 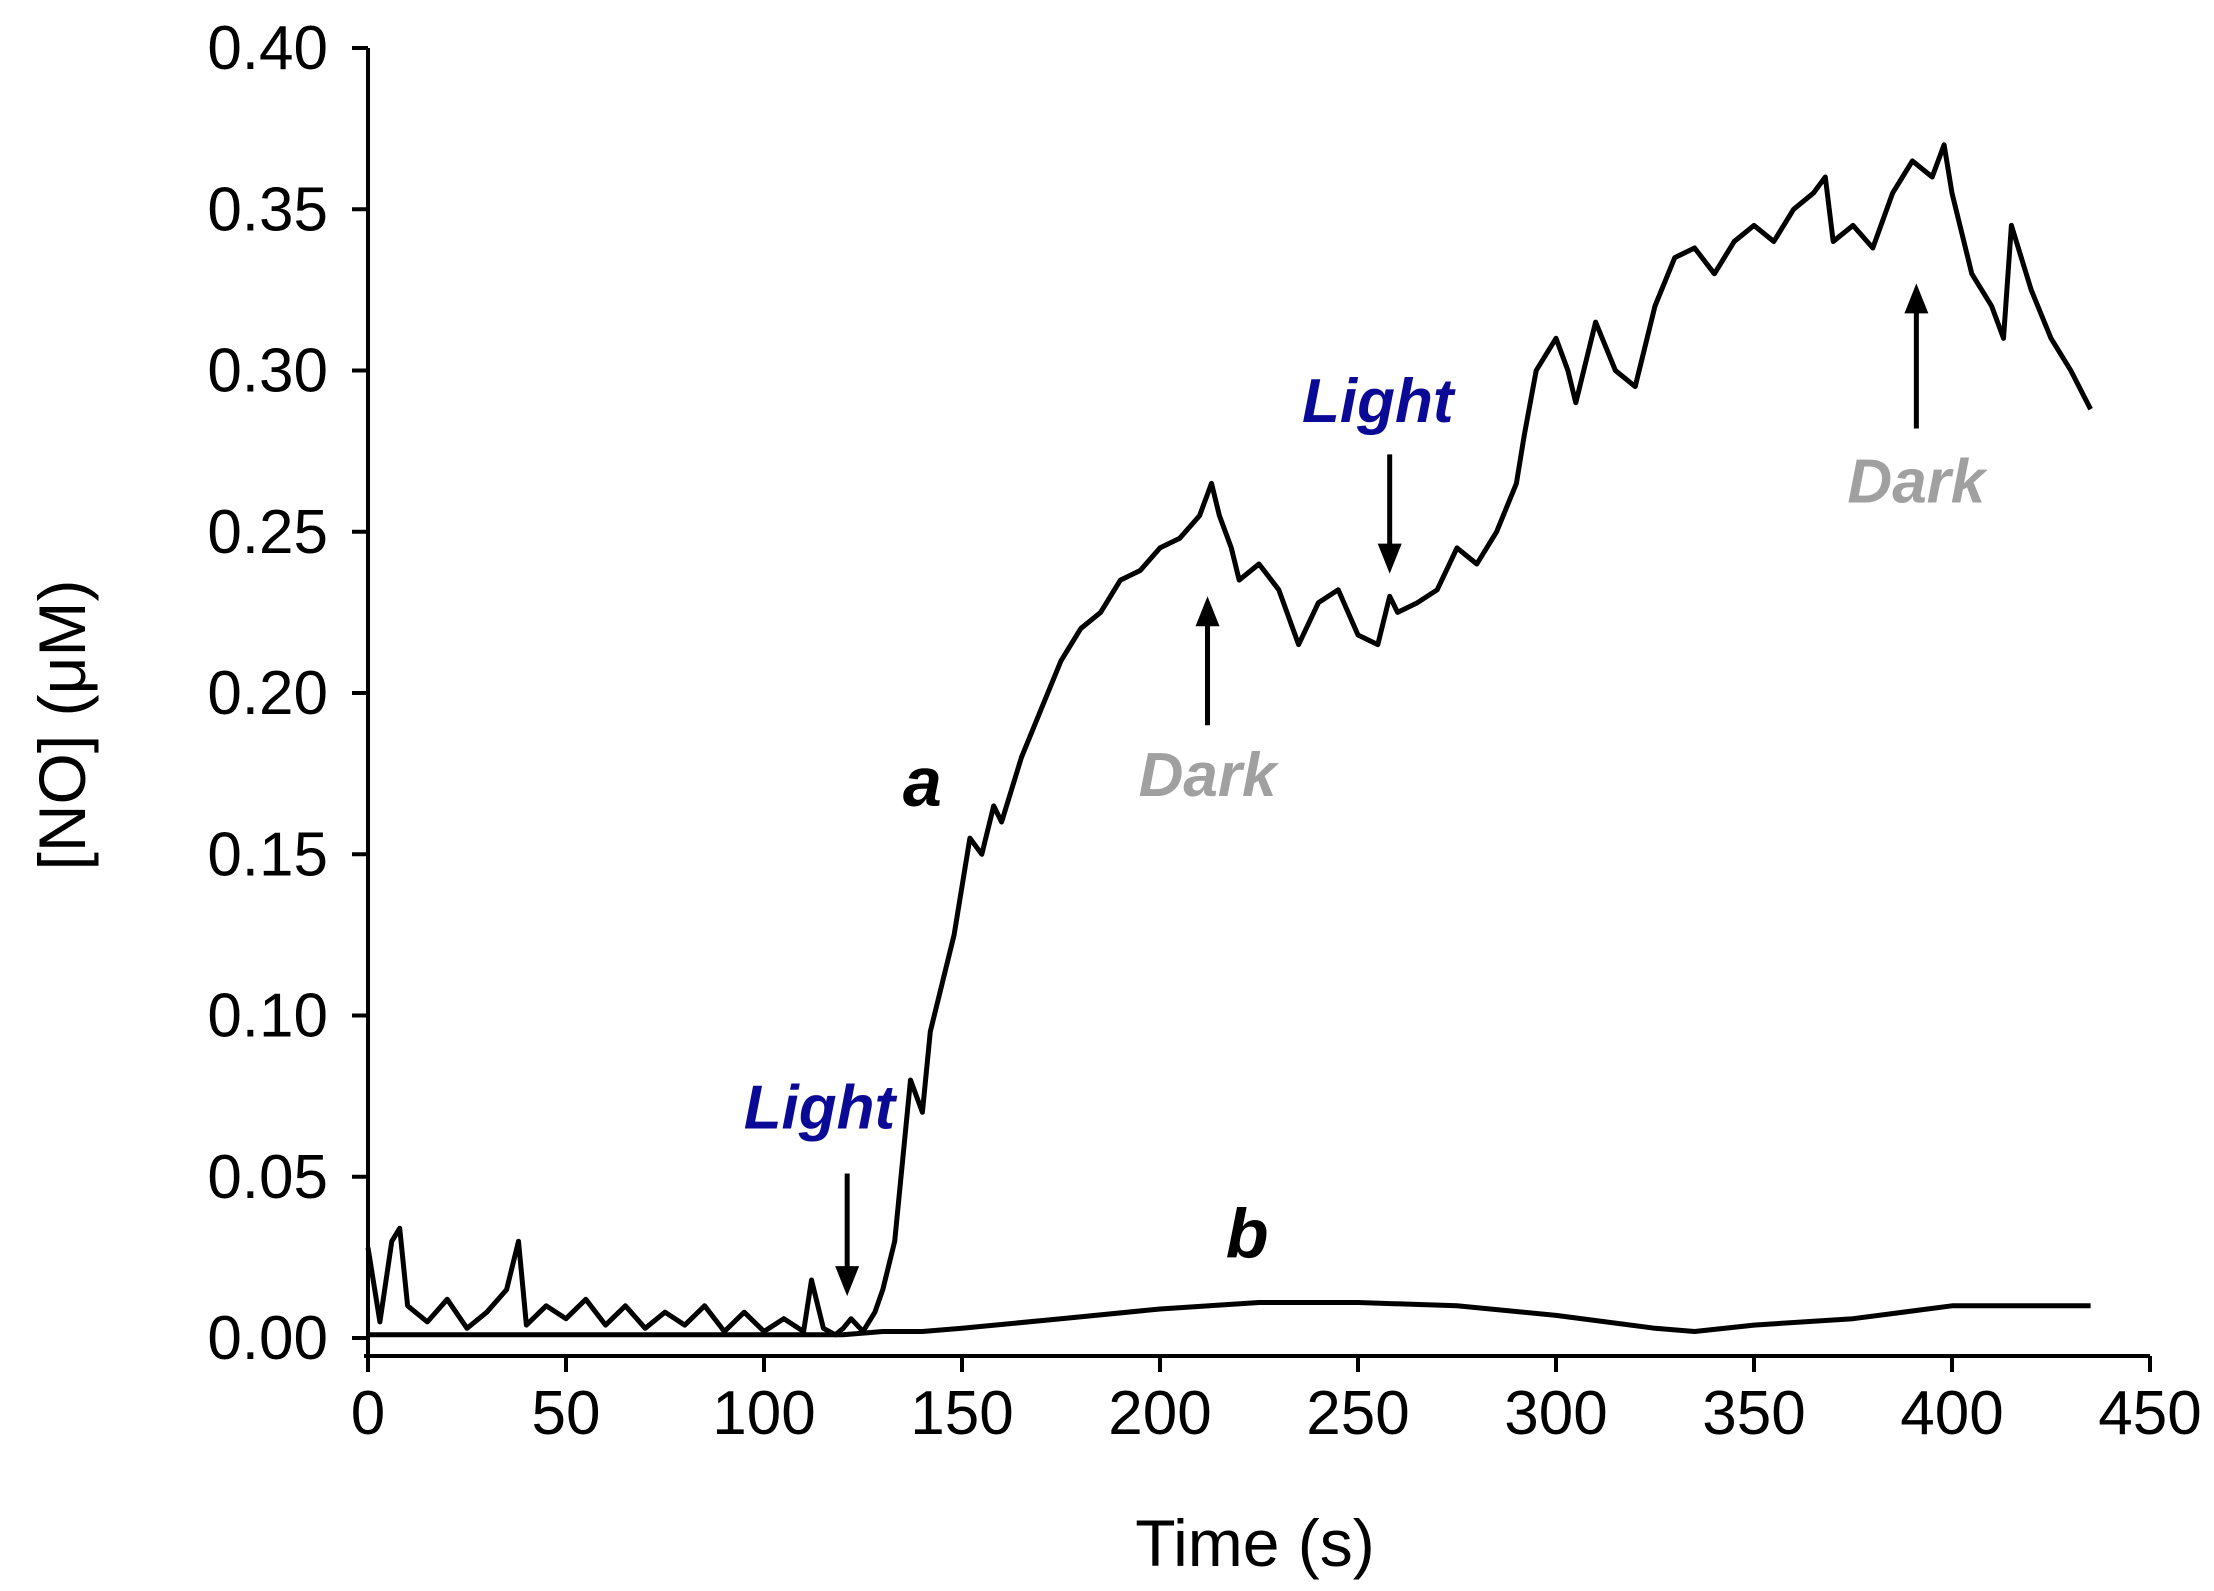 I want to click on x-tick-label: 50, so click(x=566, y=1413).